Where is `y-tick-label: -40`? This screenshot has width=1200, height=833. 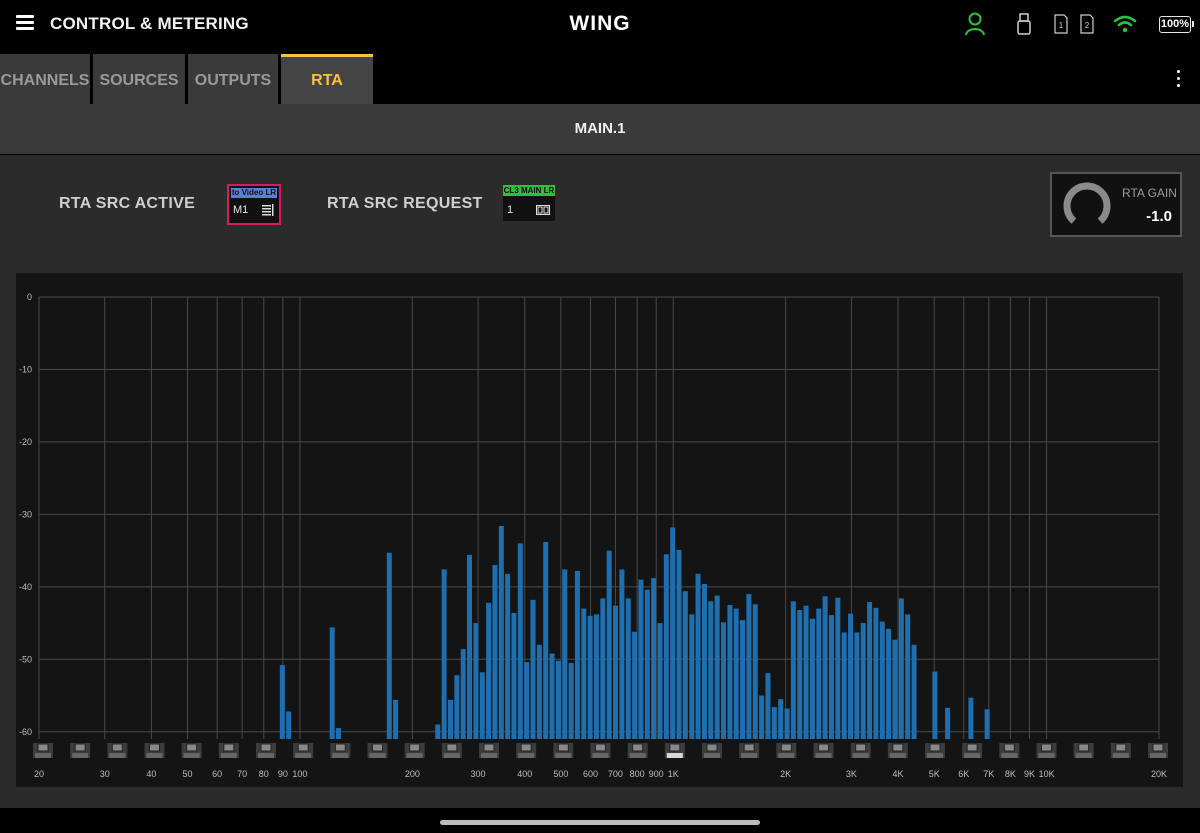 y-tick-label: -40 is located at coordinates (25, 587).